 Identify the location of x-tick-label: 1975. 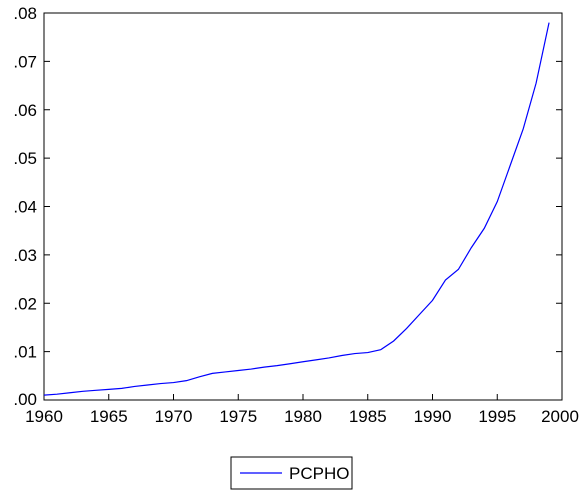
(238, 416).